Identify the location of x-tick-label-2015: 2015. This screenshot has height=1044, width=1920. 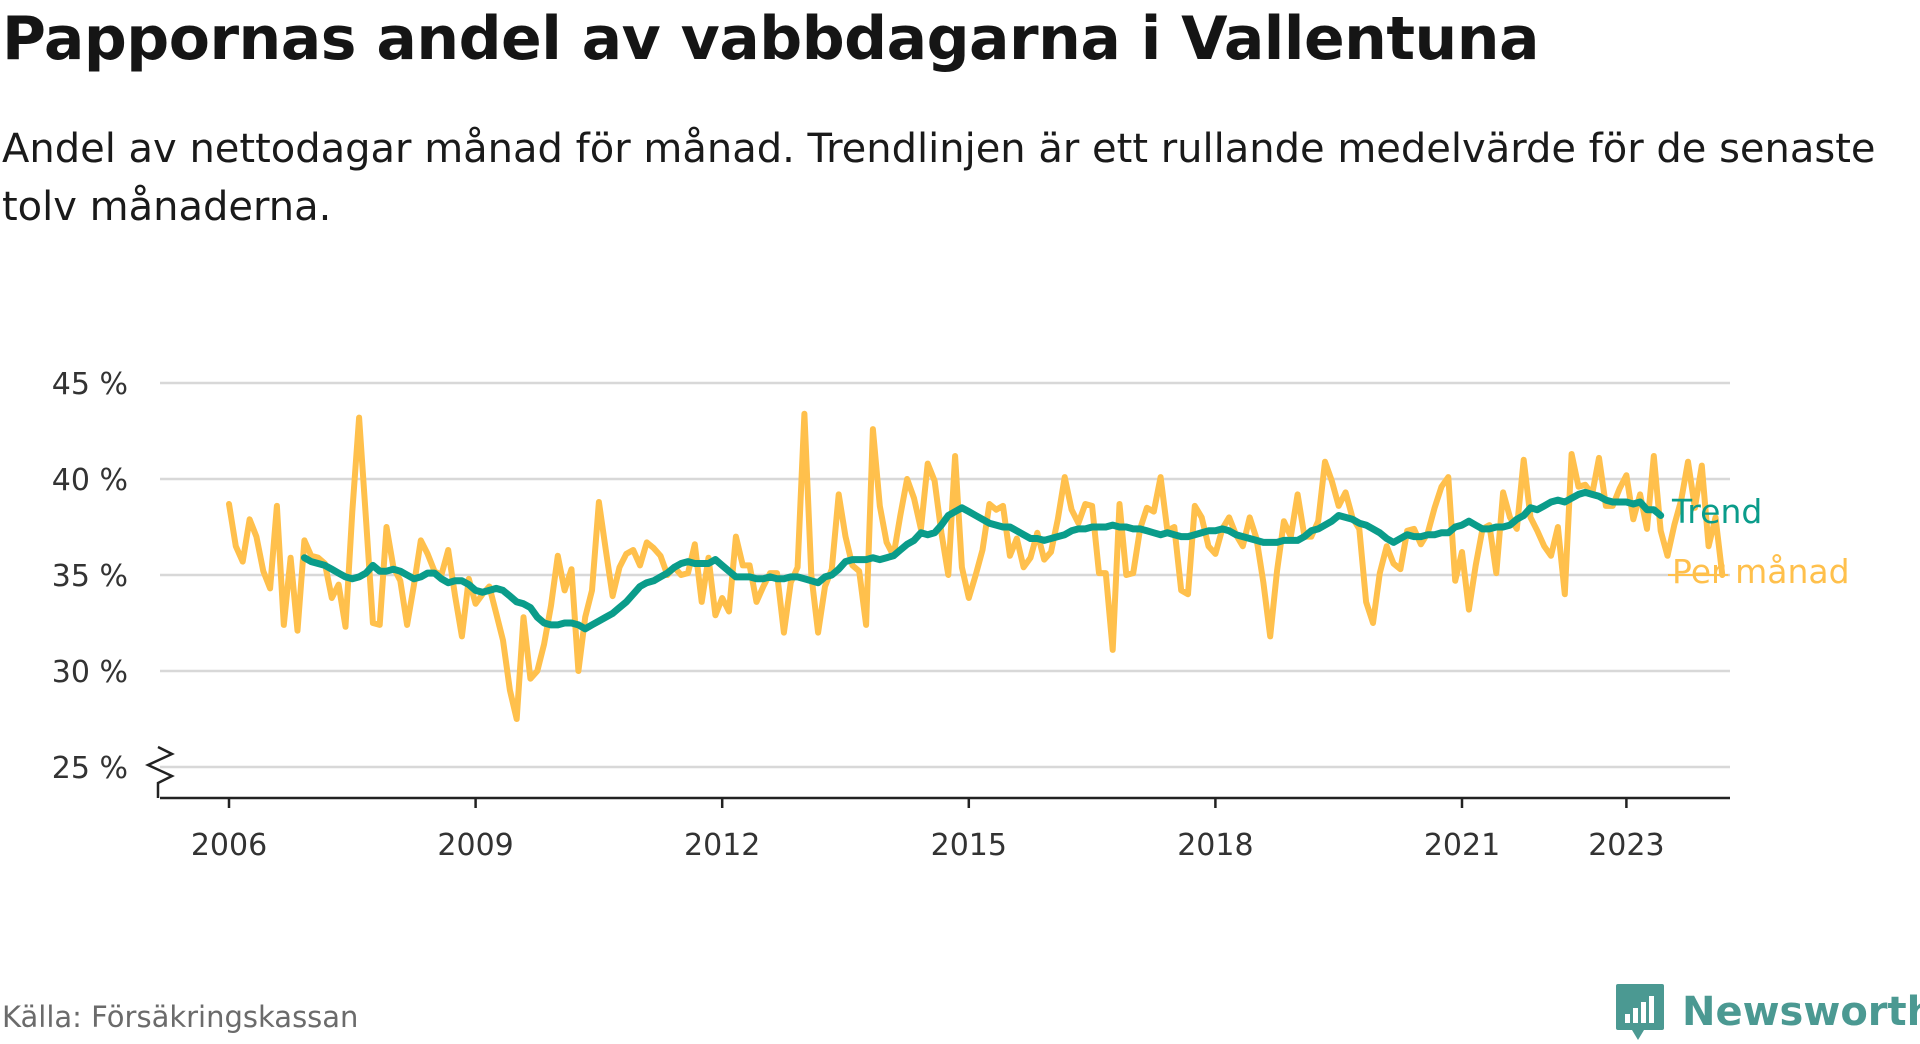
(969, 845).